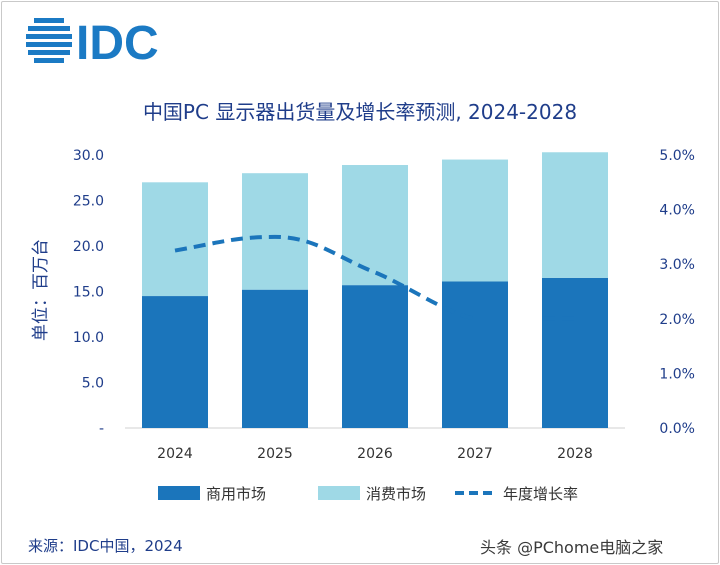 The image size is (720, 565). What do you see at coordinates (101, 429) in the screenshot?
I see `y-tick-label: -` at bounding box center [101, 429].